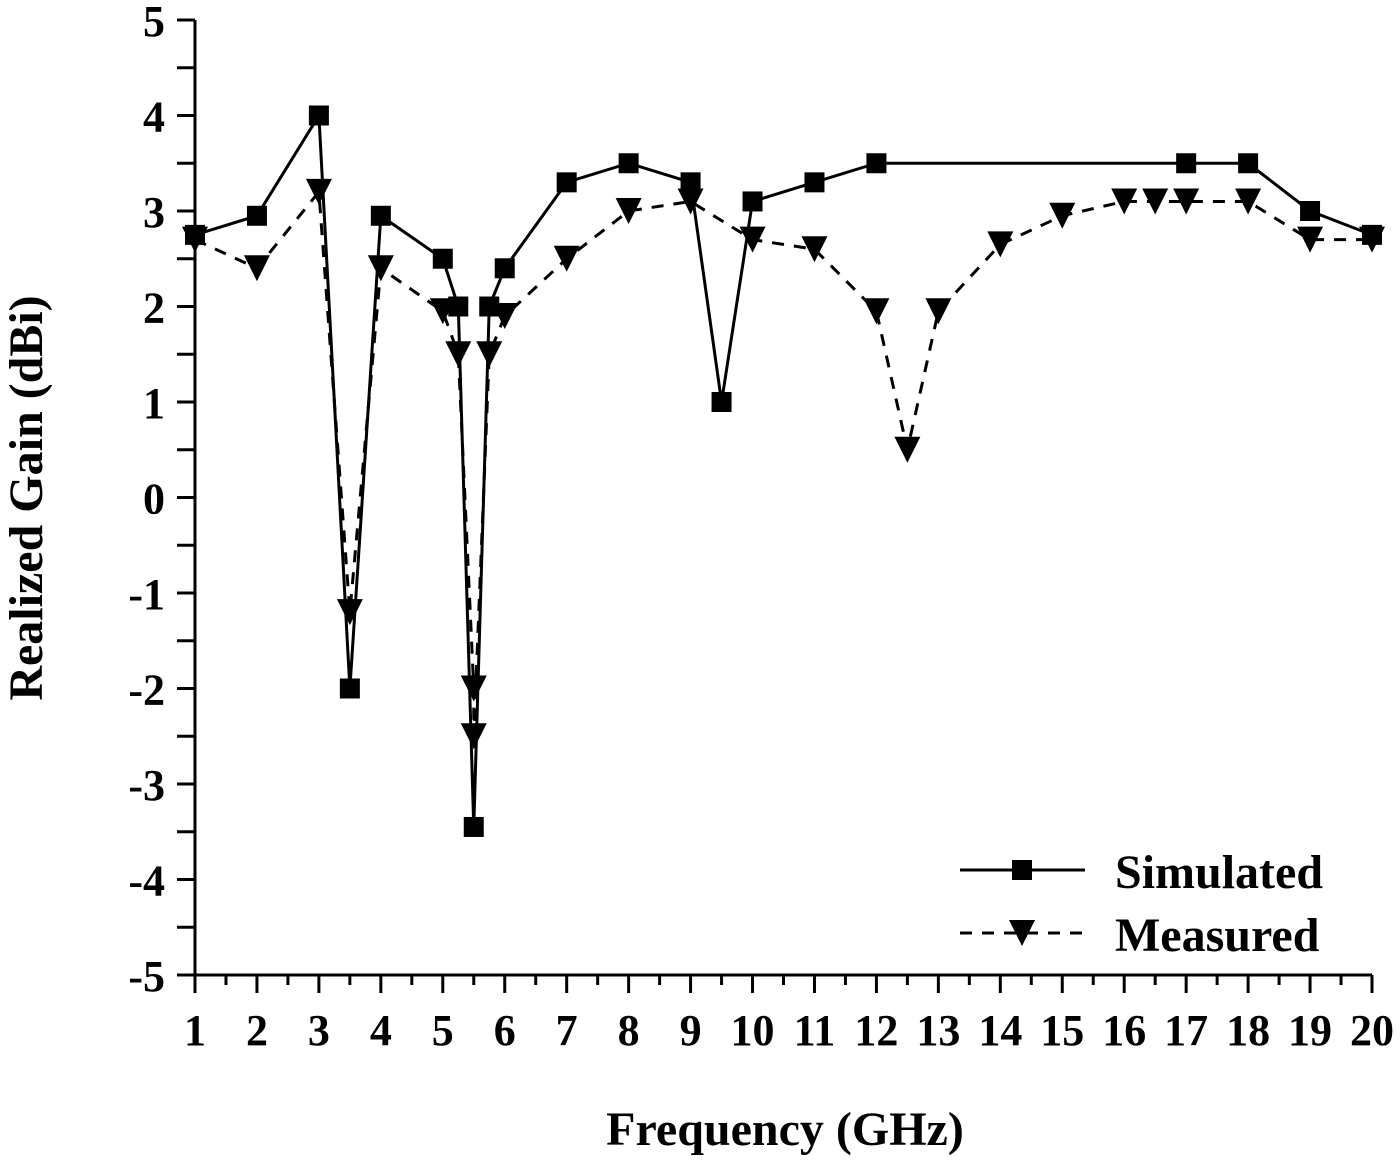  Describe the element at coordinates (1217, 935) in the screenshot. I see `legend-label: Measured` at that location.